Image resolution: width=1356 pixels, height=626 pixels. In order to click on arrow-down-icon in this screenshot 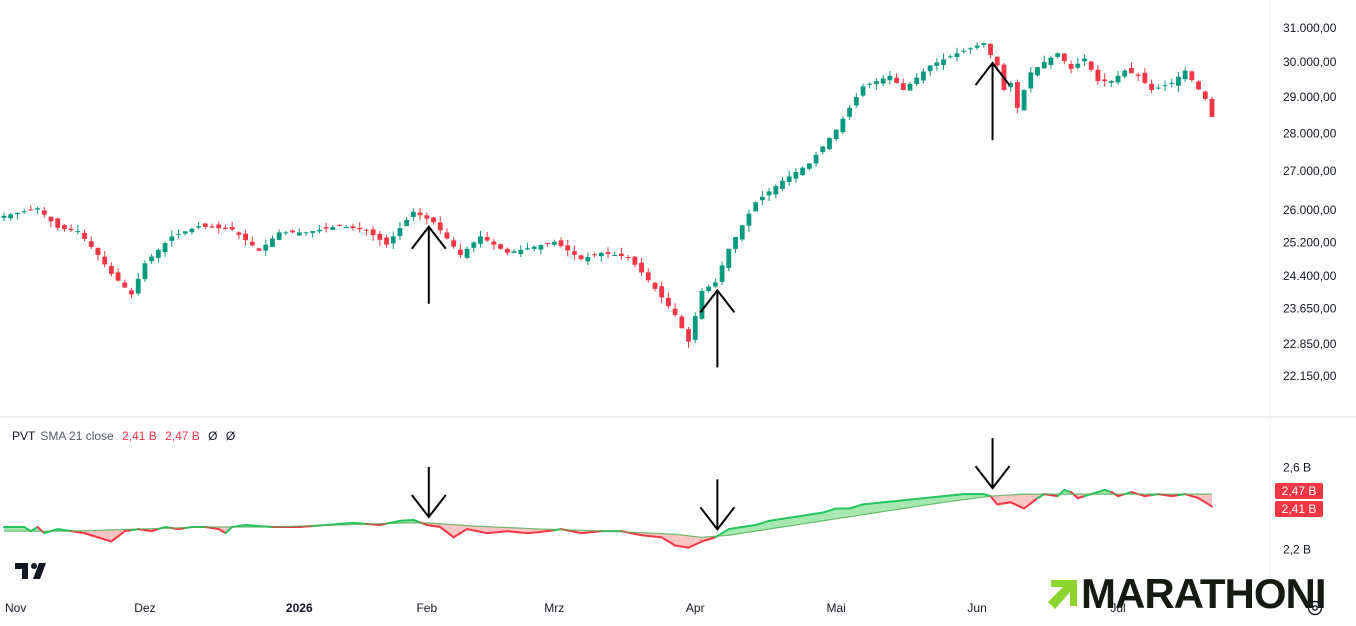, I will do `click(992, 464)`.